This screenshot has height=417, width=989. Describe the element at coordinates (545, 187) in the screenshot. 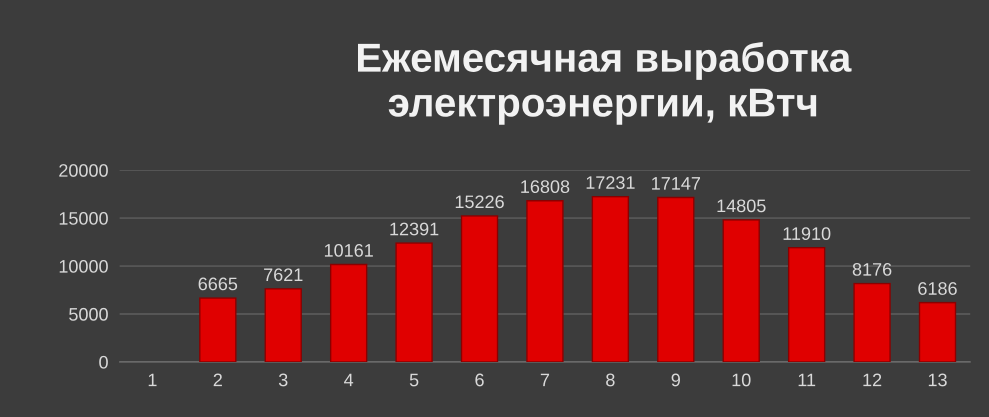

I see `data-label: 16808` at that location.